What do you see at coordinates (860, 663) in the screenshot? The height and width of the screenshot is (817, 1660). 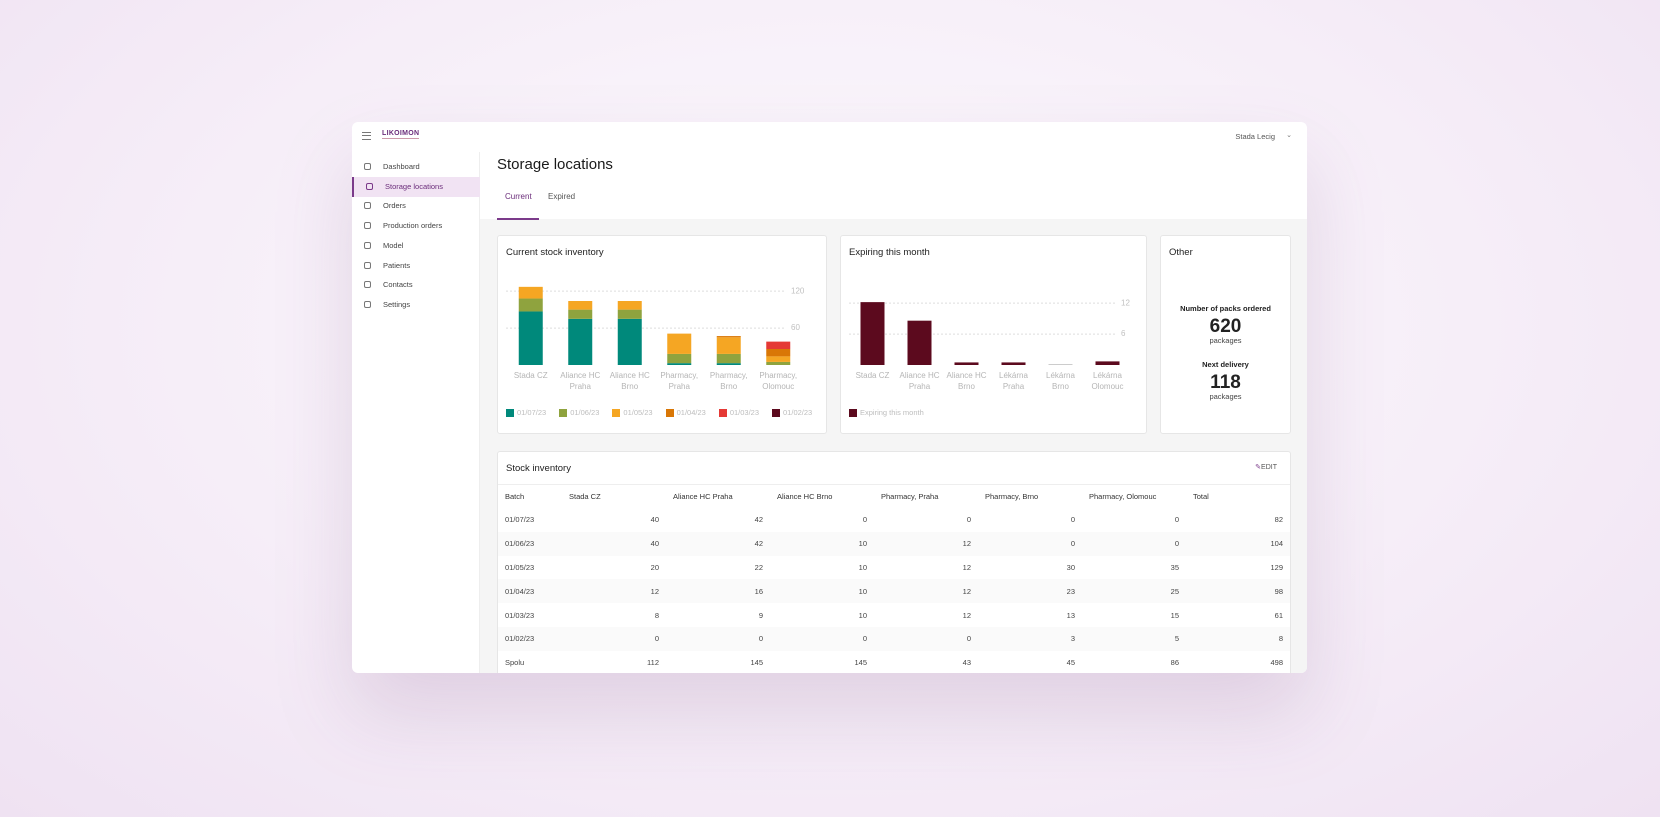 I see `table-cell: 145` at bounding box center [860, 663].